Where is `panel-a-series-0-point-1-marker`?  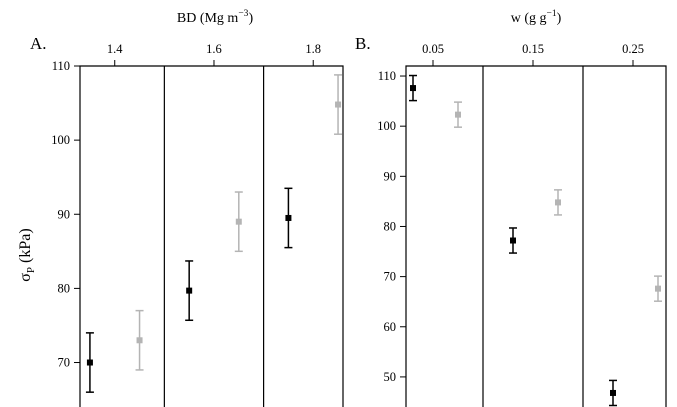 panel-a-series-0-point-1-marker is located at coordinates (189, 290).